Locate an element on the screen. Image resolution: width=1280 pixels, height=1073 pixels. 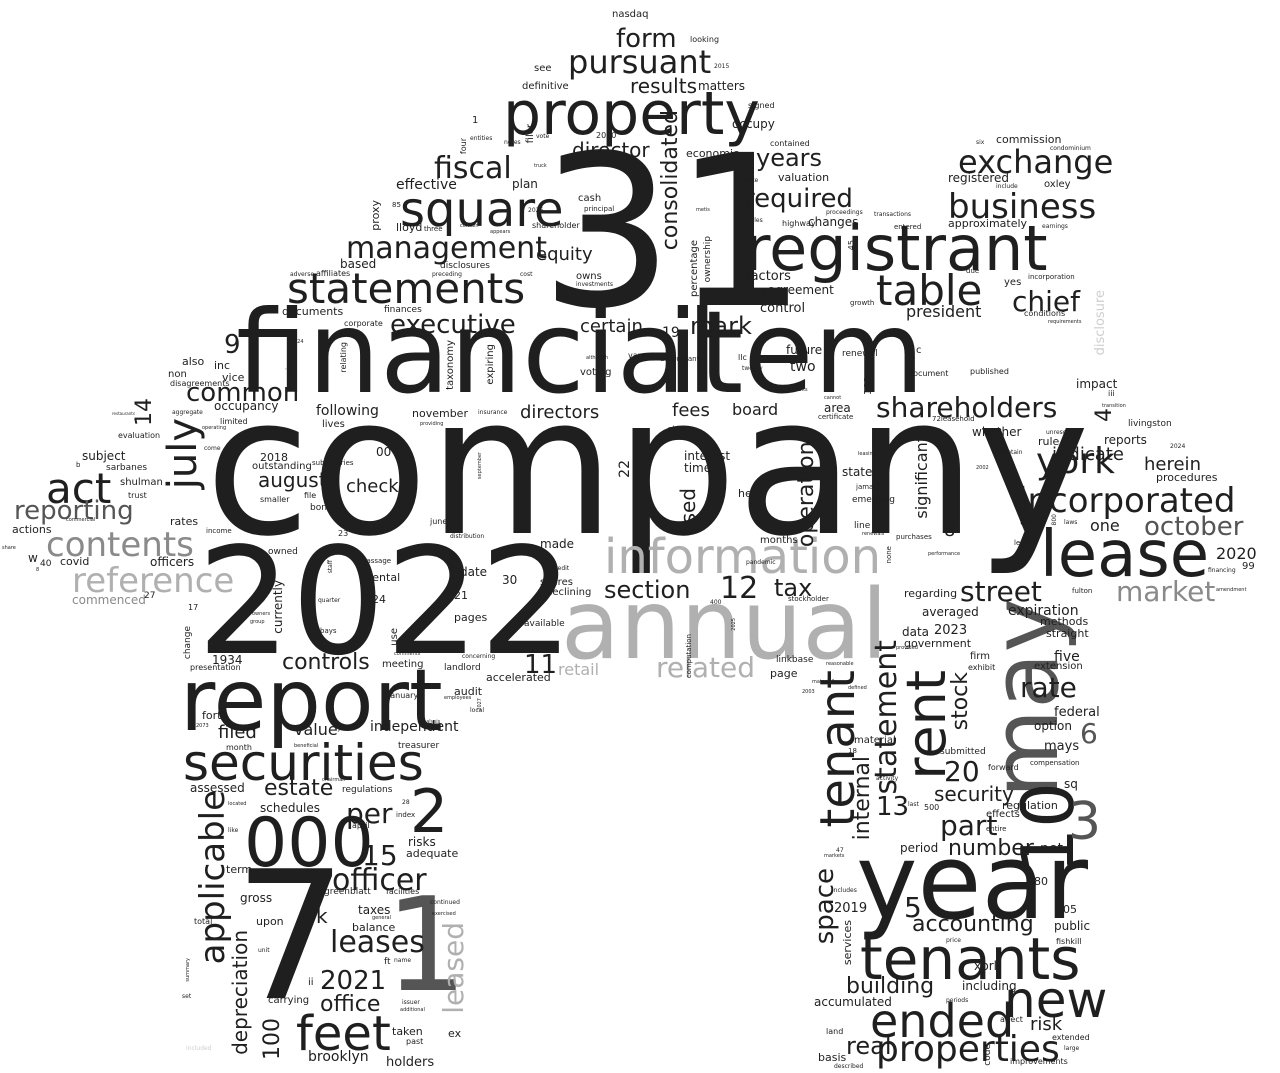
word-purchases: purchases is located at coordinates (914, 537).